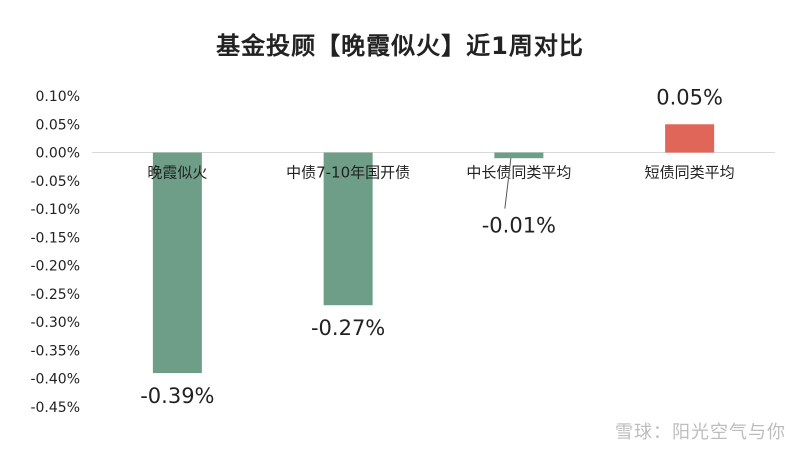 The image size is (800, 454). Describe the element at coordinates (519, 226) in the screenshot. I see `data-label: -0.01%` at that location.